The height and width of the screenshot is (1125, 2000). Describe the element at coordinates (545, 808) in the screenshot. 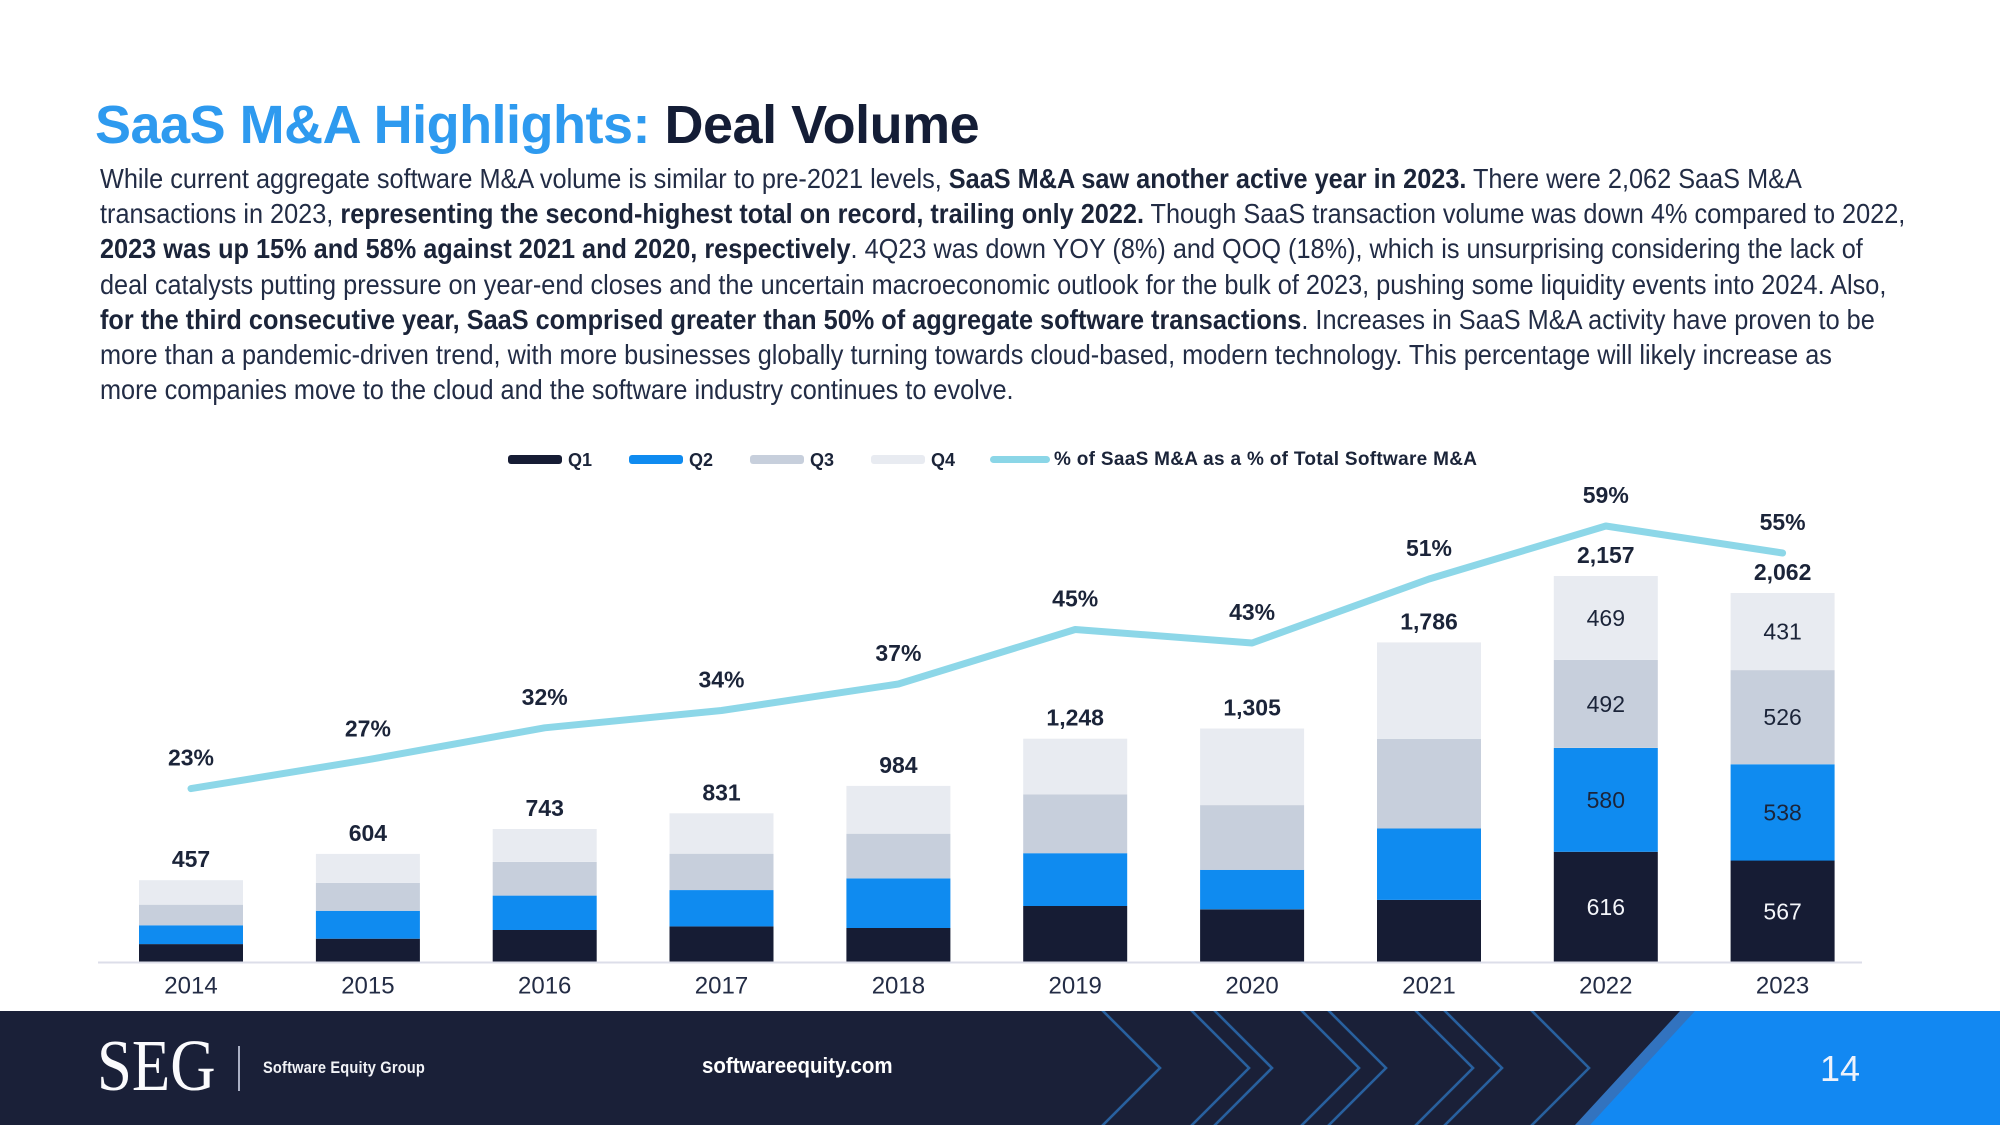

I see `svg-text: 743` at that location.